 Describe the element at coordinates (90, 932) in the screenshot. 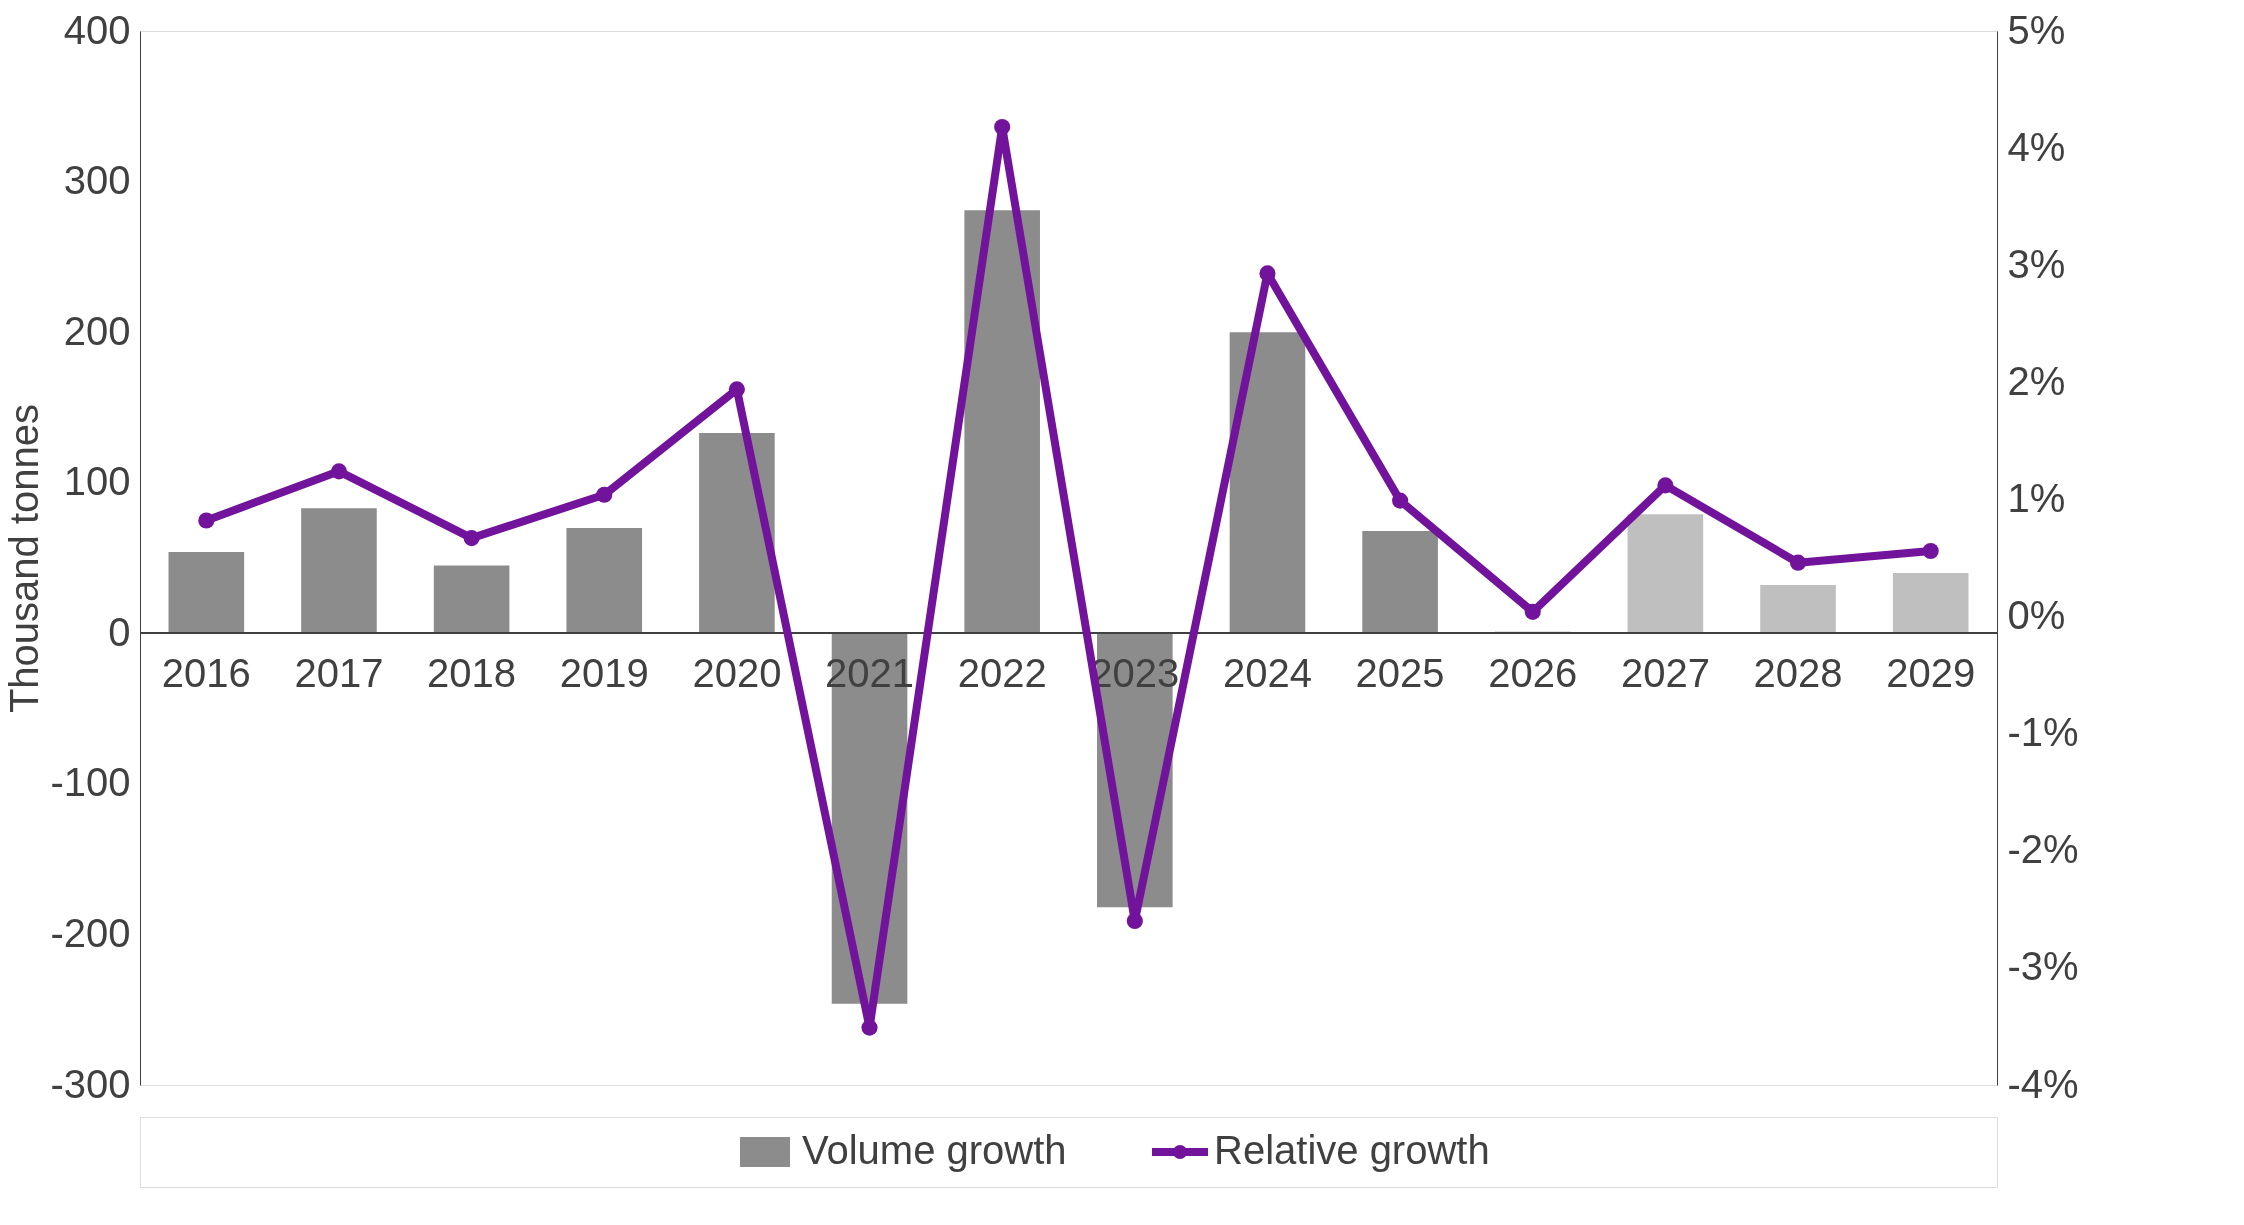

I see `y-tick-label: -200` at that location.